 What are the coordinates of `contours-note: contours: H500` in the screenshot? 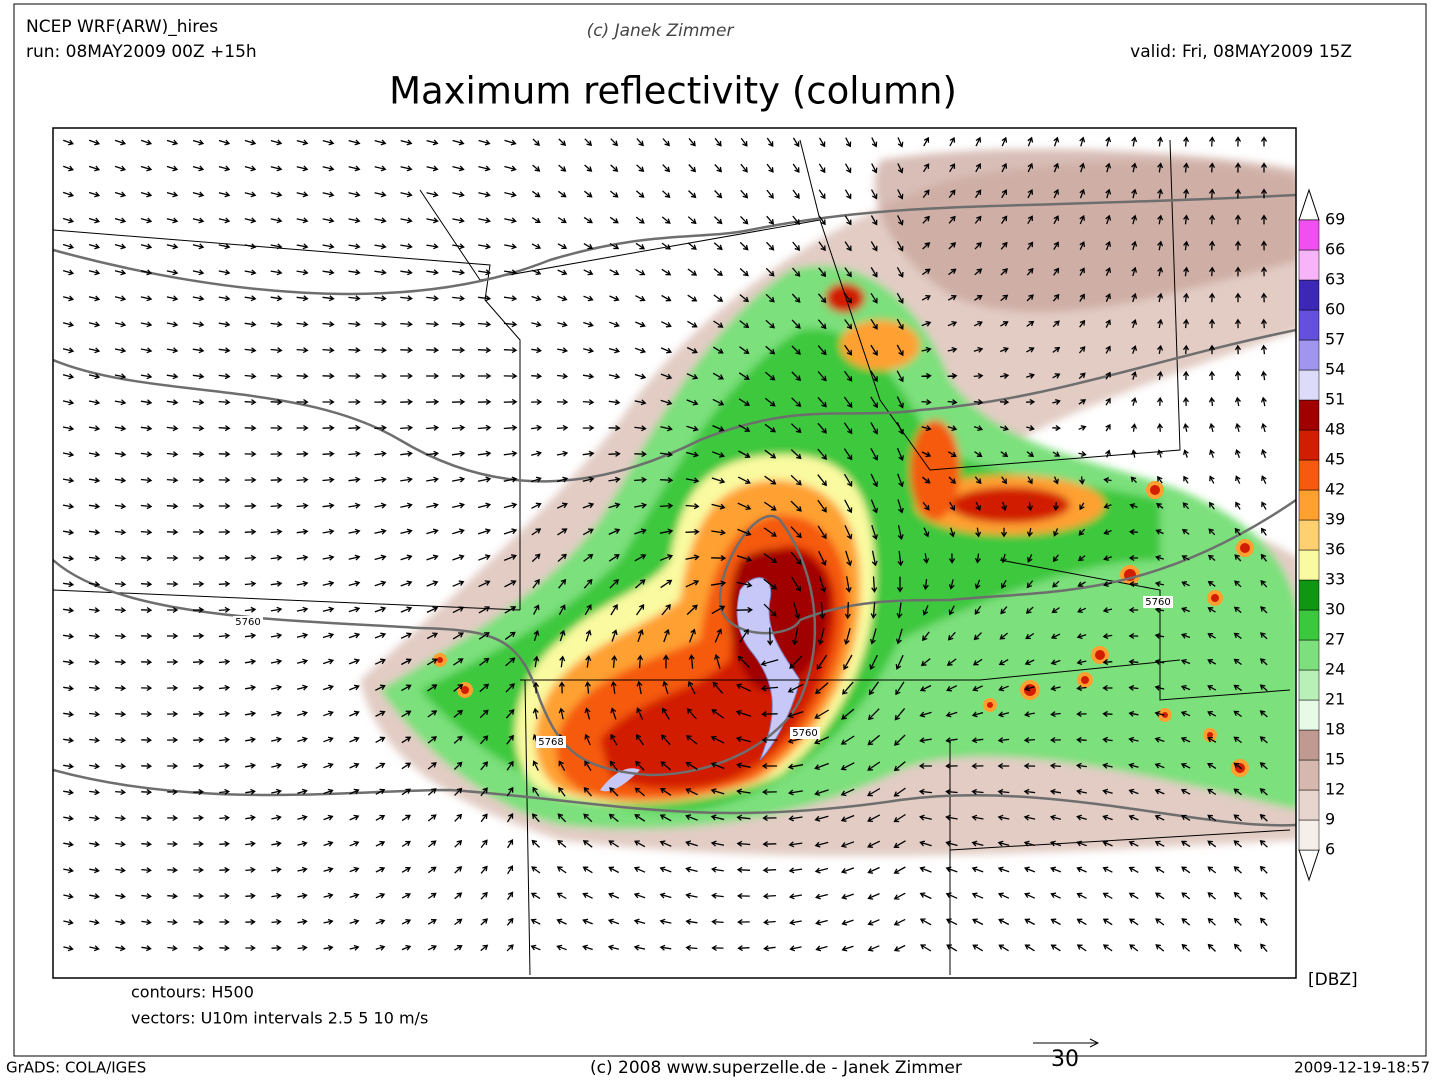 It's located at (192, 992).